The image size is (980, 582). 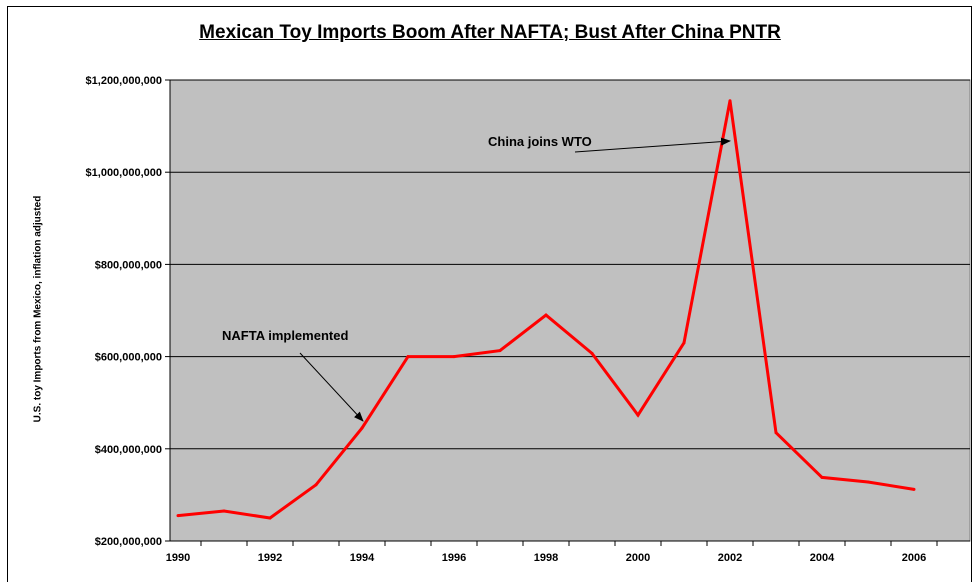 I want to click on x-tick-label: 2006, so click(x=914, y=558).